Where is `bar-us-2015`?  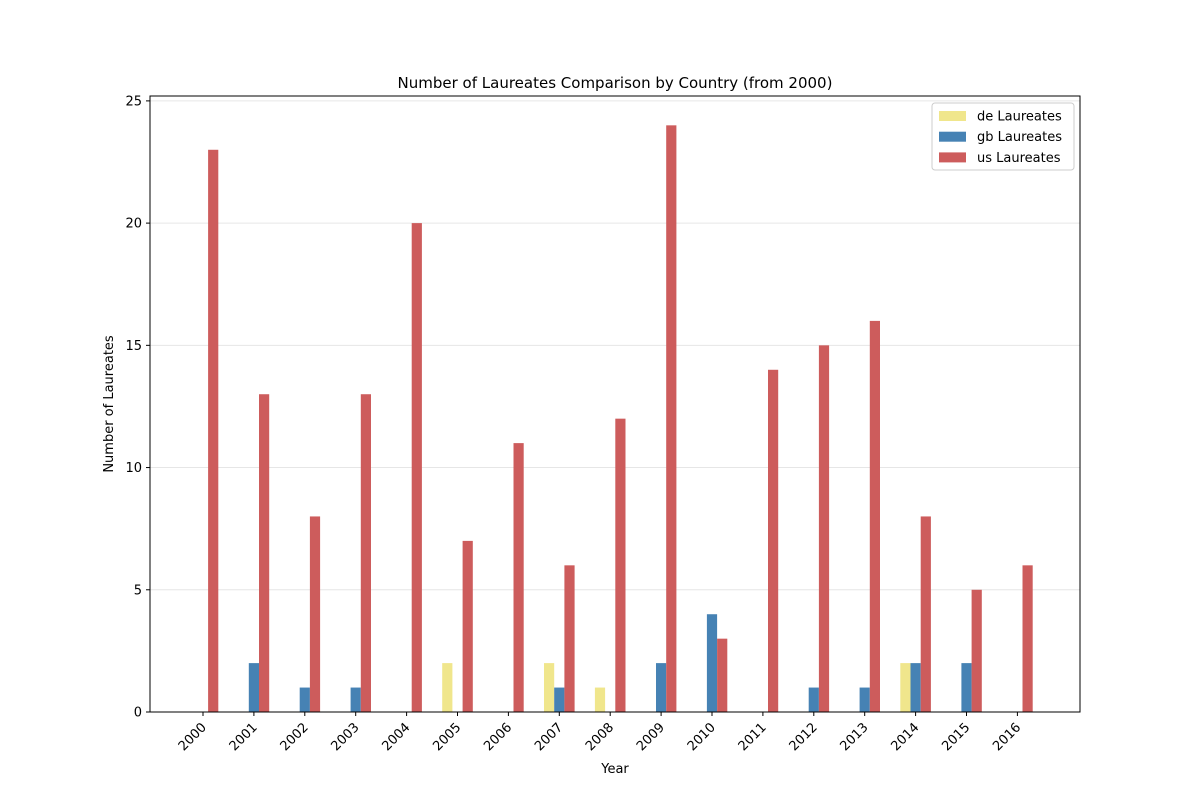
bar-us-2015 is located at coordinates (976, 650).